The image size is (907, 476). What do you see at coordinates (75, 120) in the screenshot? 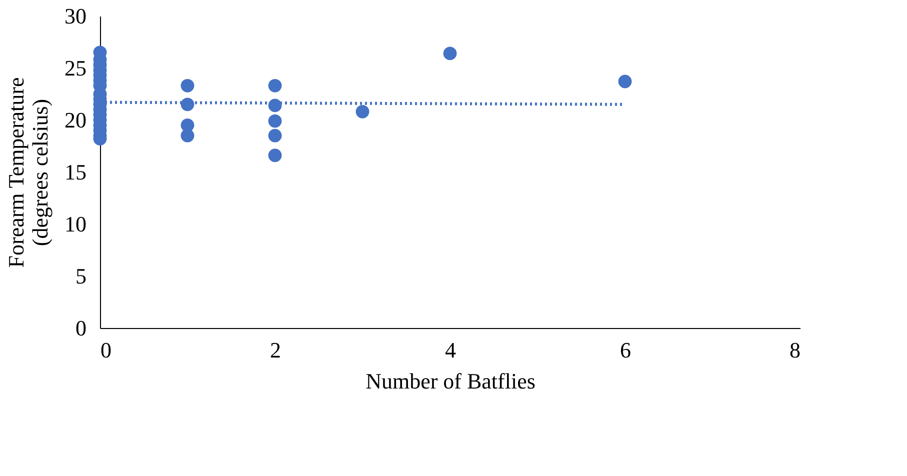
I see `y-tick-label: 20` at bounding box center [75, 120].